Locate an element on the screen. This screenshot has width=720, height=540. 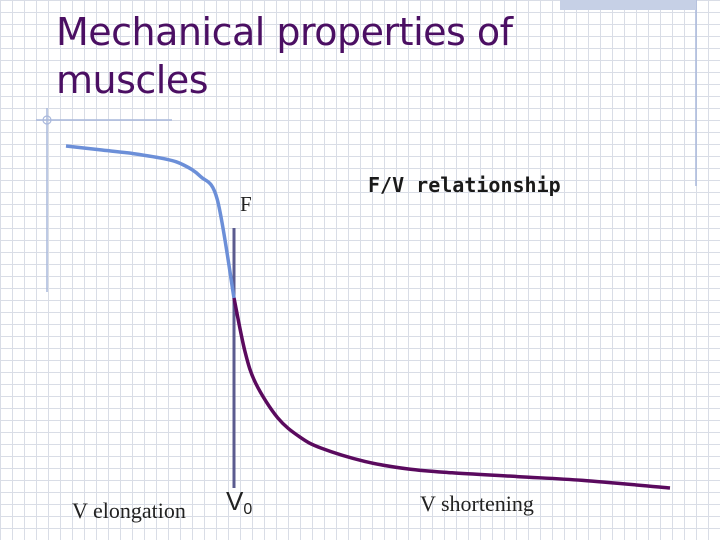
slide-title-line-1: Mechanical properties of is located at coordinates (284, 32).